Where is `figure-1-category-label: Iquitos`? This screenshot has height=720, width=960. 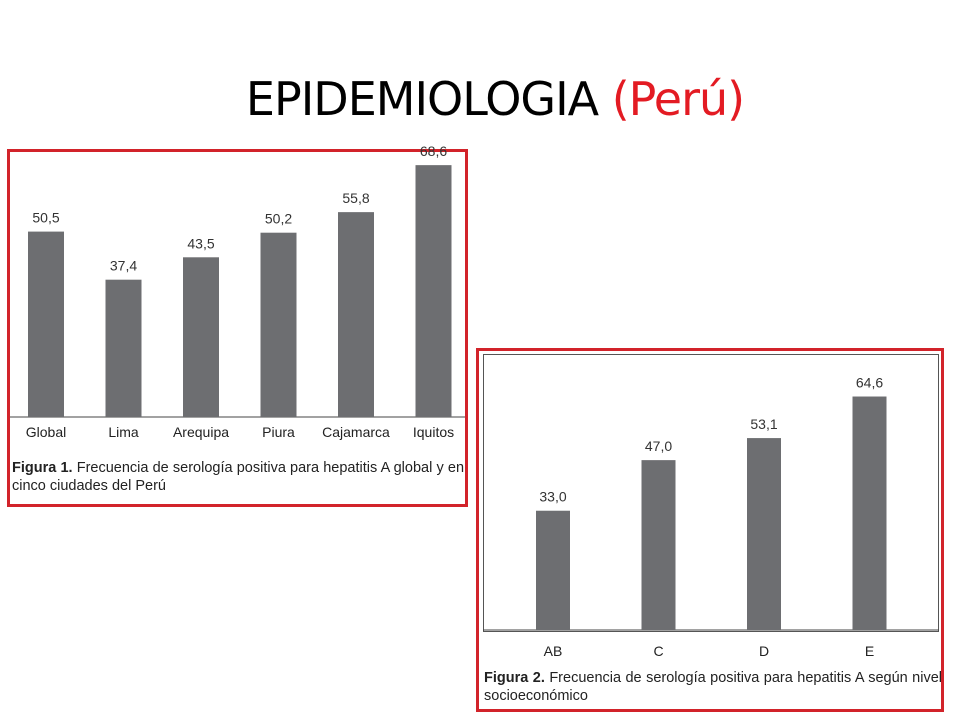 figure-1-category-label: Iquitos is located at coordinates (433, 432).